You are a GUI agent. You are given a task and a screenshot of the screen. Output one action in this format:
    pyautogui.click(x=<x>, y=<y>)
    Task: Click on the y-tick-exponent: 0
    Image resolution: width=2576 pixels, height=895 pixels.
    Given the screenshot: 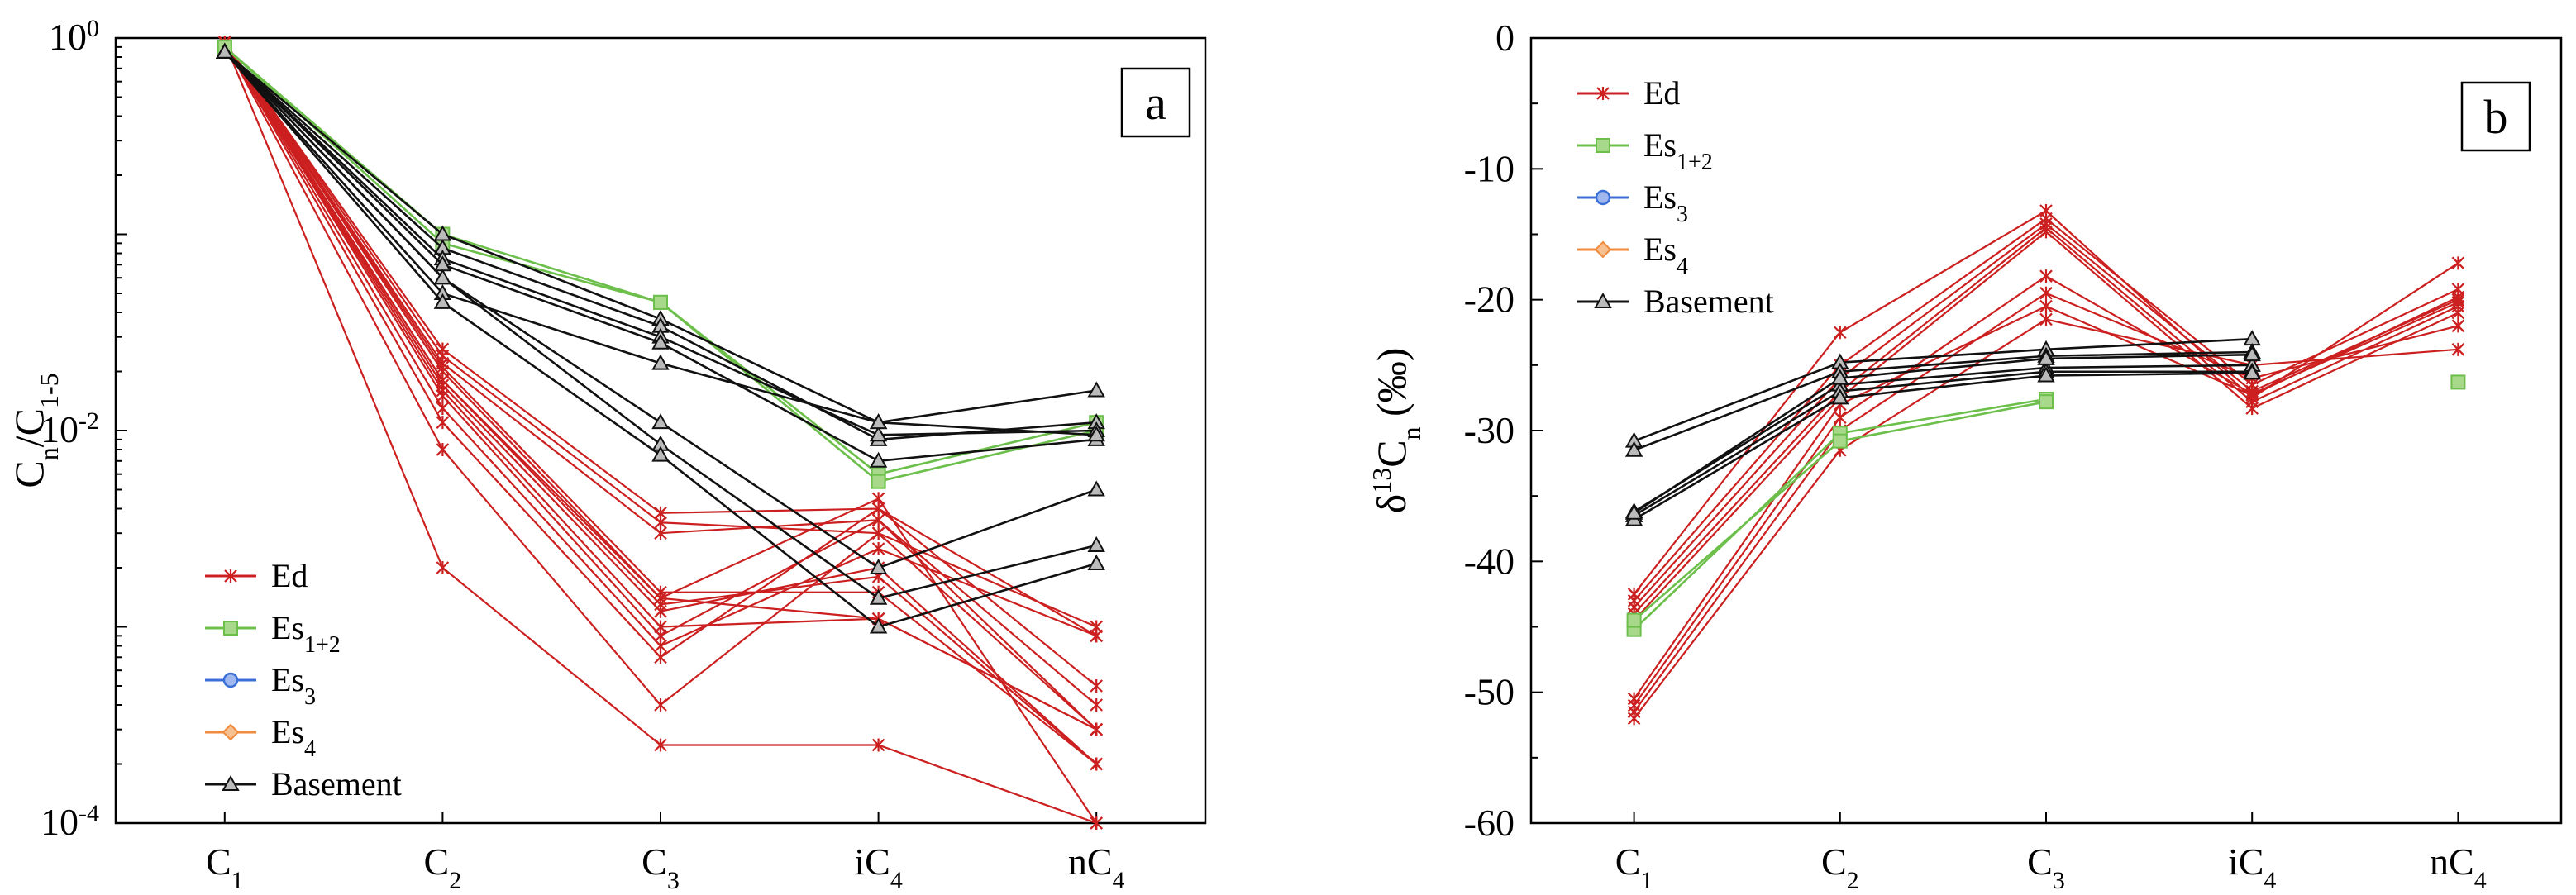 What is the action you would take?
    pyautogui.click(x=93, y=28)
    